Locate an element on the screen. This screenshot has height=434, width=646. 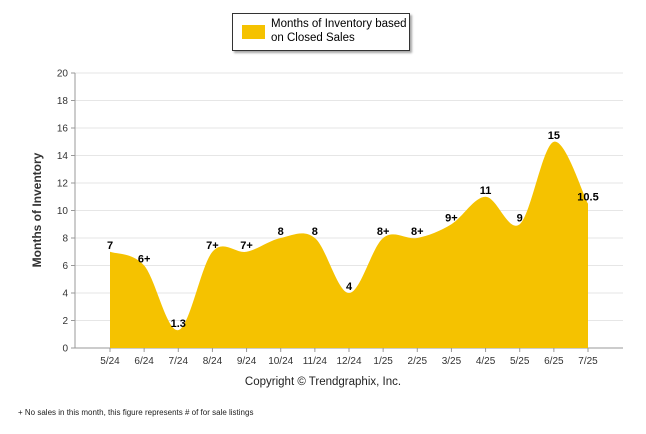
y-tick-label: 4 is located at coordinates (65, 294).